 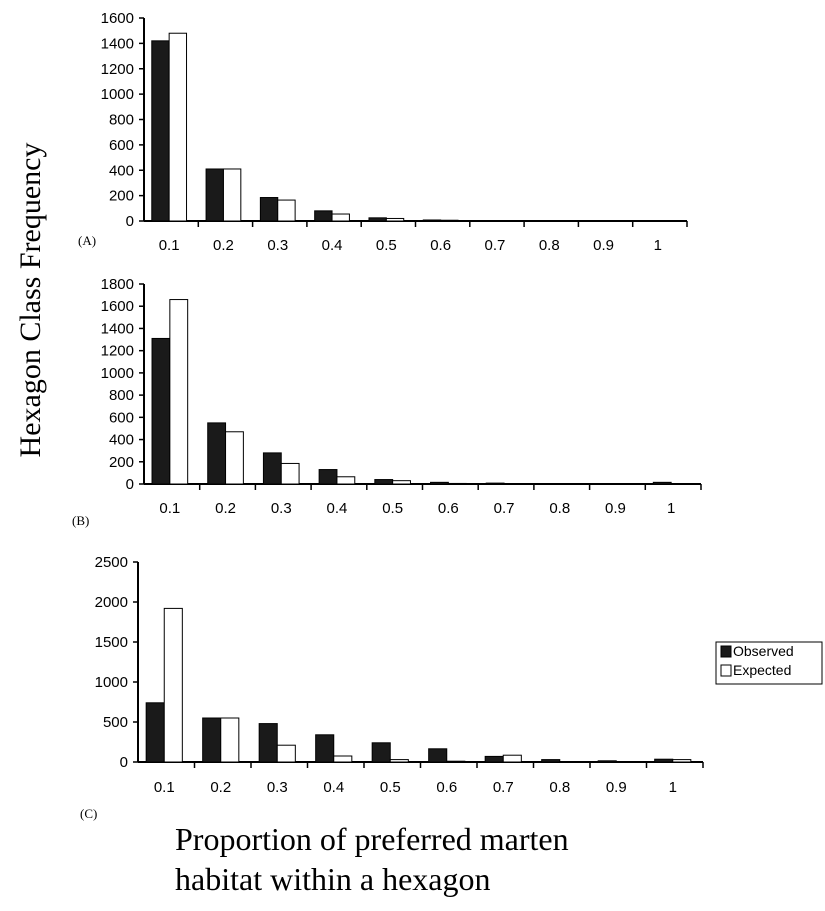 I want to click on legend: Observed Expected, so click(x=769, y=663).